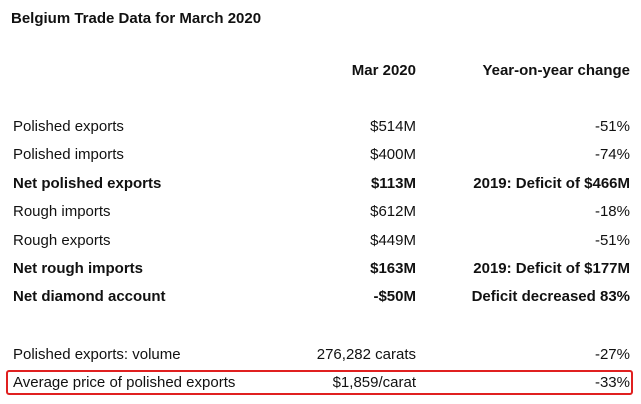 This screenshot has height=404, width=641. Describe the element at coordinates (62, 211) in the screenshot. I see `row-label: Rough imports` at that location.